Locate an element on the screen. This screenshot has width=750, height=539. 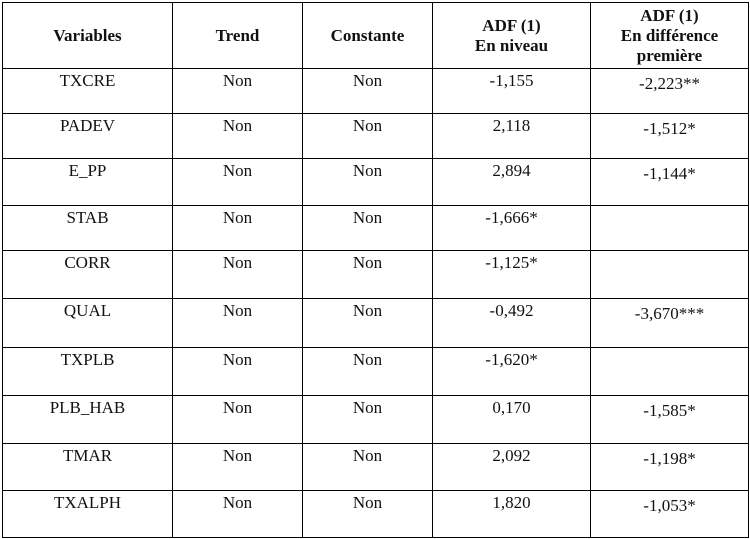
table-row: TMAR Non Non 2,092 -1,198* is located at coordinates (375, 467).